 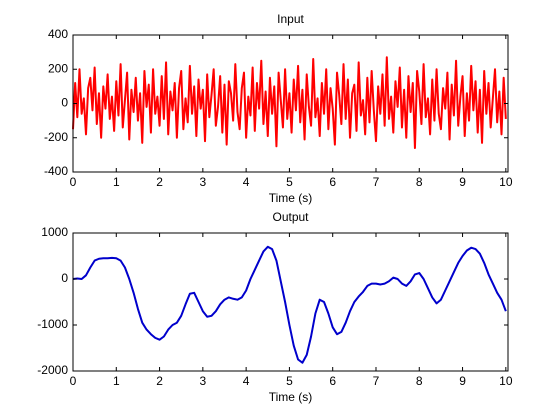 I want to click on y-tick-label: 400, so click(x=58, y=34).